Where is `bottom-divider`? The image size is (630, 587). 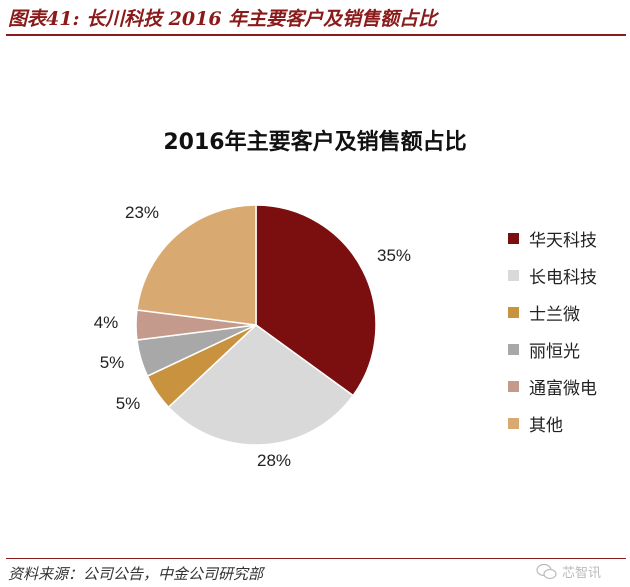 bottom-divider is located at coordinates (316, 558).